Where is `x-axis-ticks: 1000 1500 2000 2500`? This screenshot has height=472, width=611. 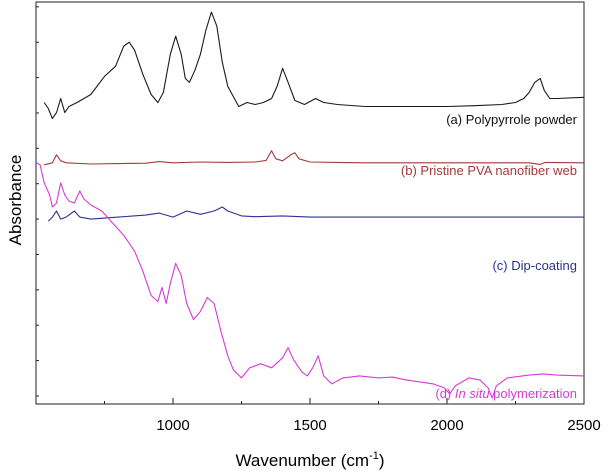 x-axis-ticks: 1000 1500 2000 2500 is located at coordinates (318, 416).